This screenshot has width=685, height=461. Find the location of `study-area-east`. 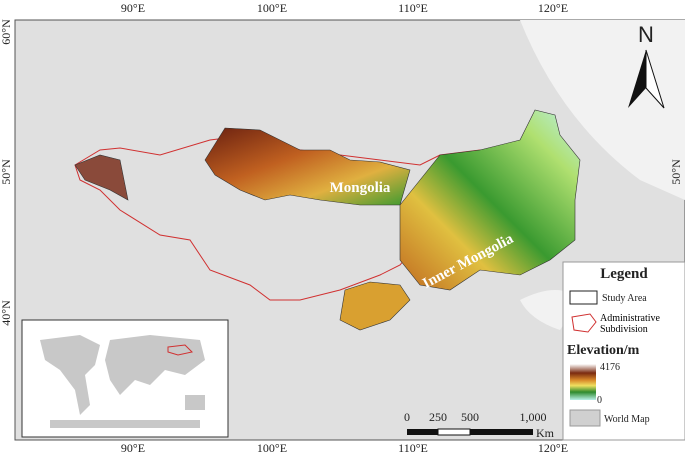

study-area-east is located at coordinates (490, 200).